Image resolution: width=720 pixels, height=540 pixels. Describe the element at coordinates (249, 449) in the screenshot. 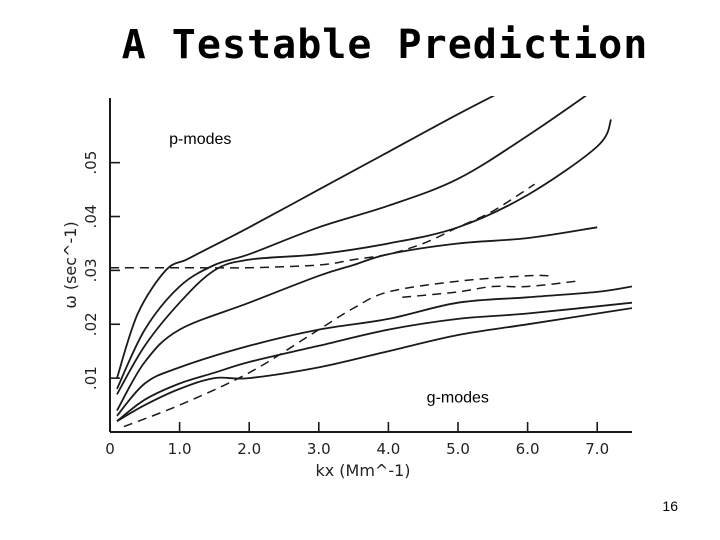

I see `x-tick-label: 2.0` at that location.